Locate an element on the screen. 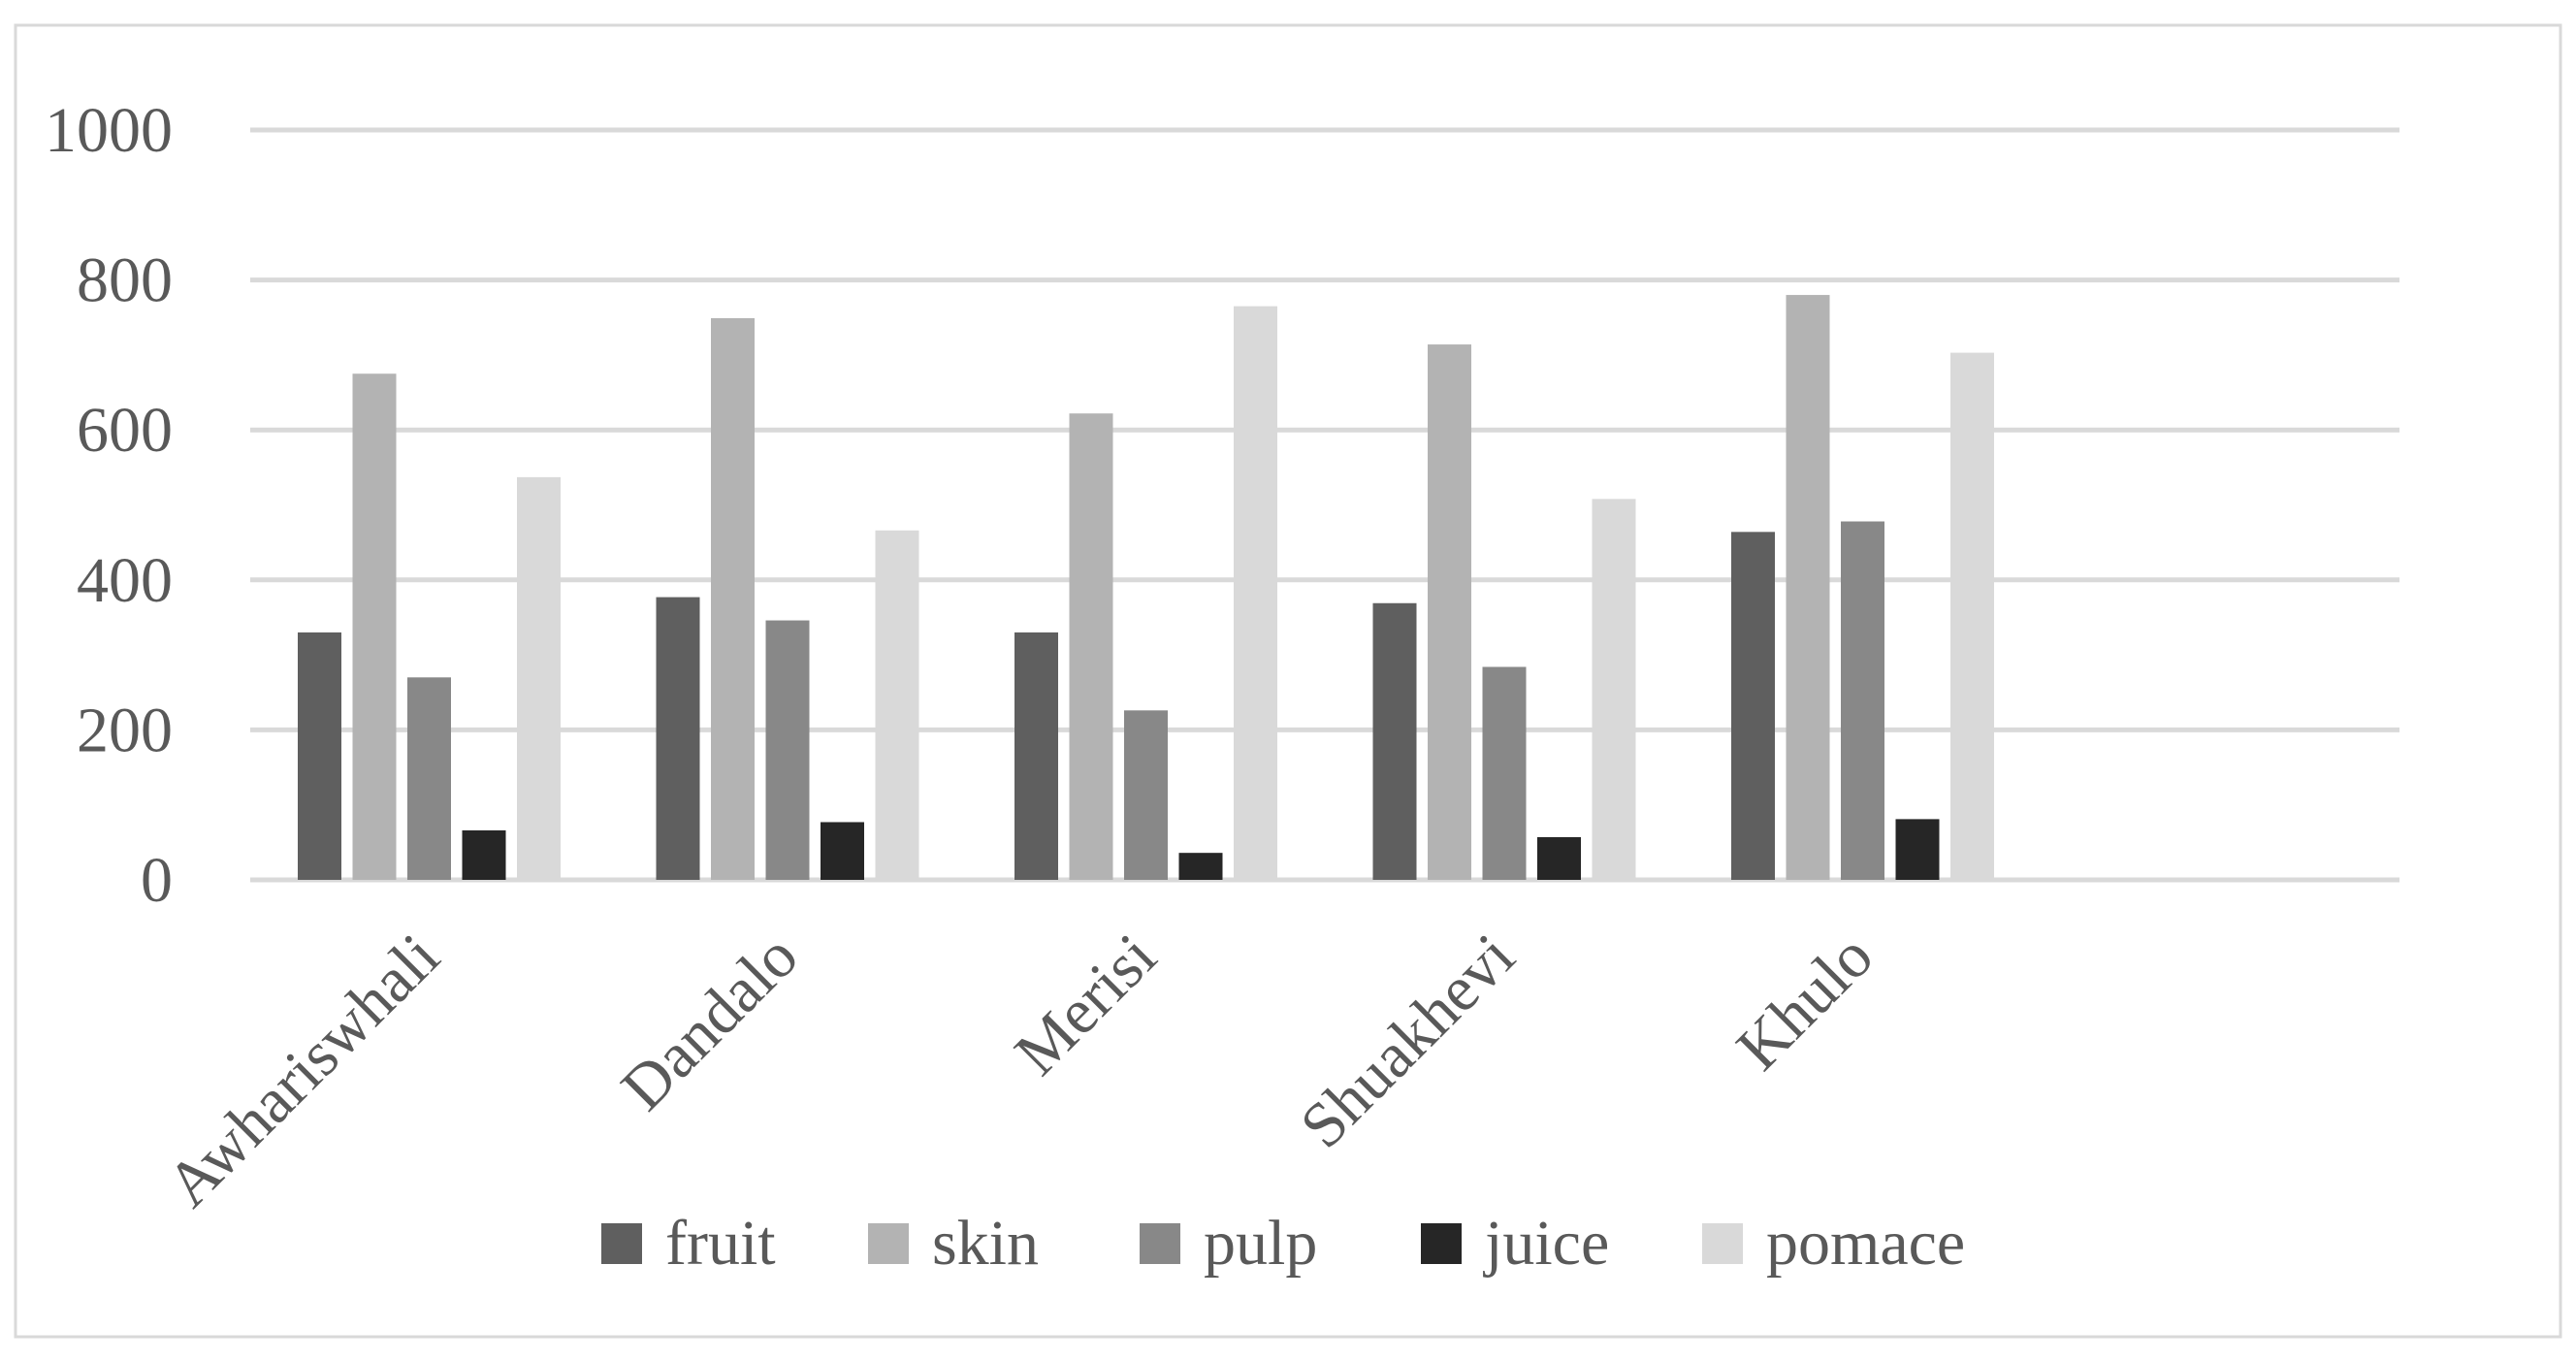 This screenshot has height=1362, width=2576. legend-item-pulp: pulp is located at coordinates (1228, 1243).